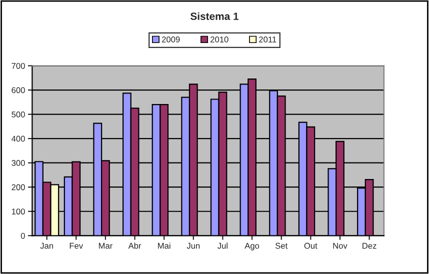 Image resolution: width=429 pixels, height=274 pixels. I want to click on x-tick-label: Jul, so click(223, 245).